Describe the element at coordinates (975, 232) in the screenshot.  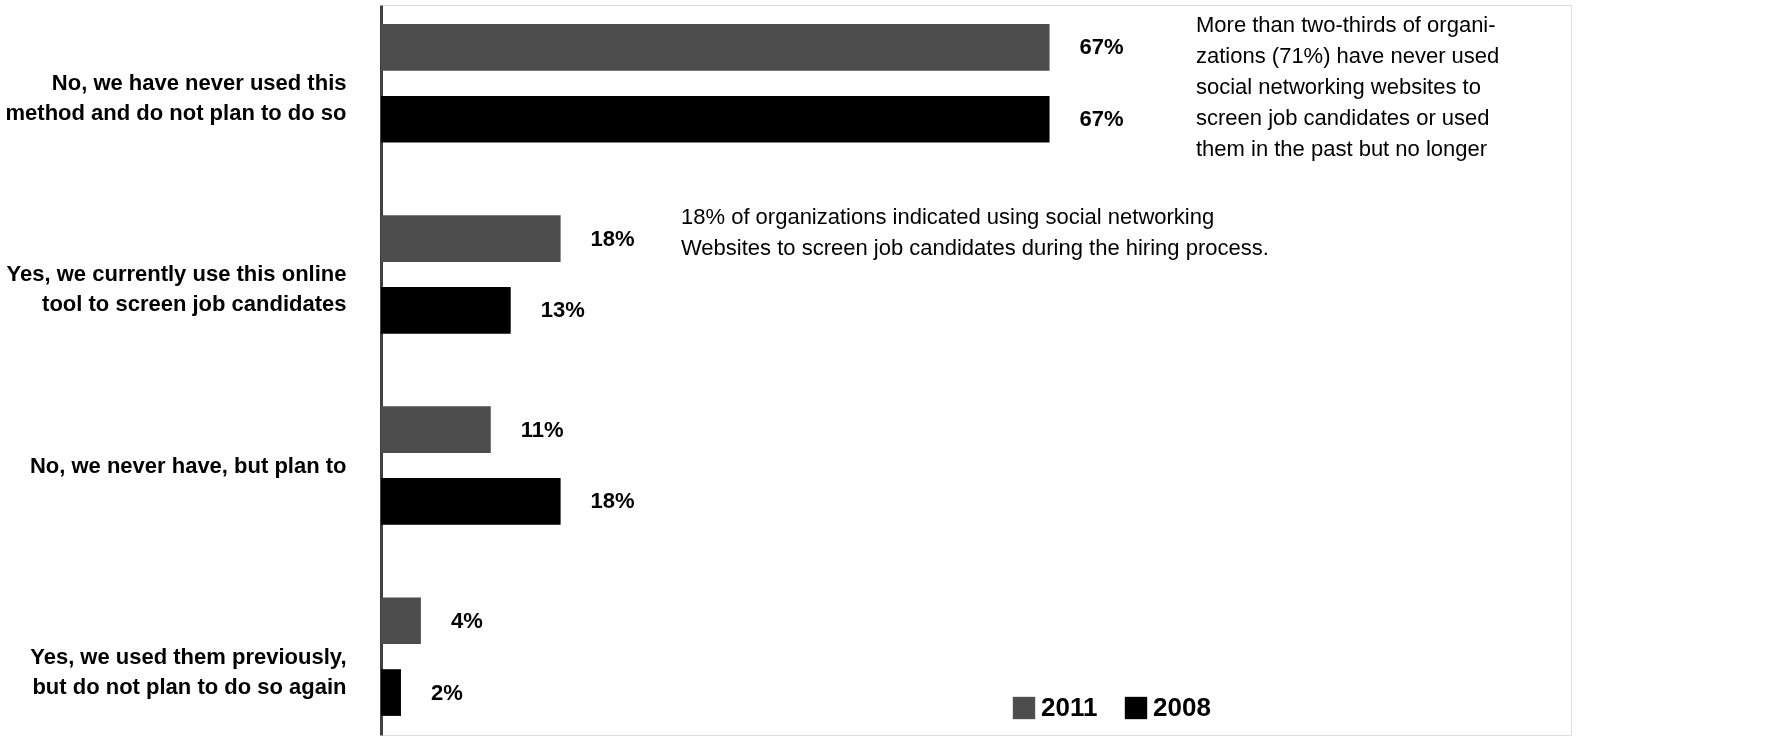
I see `annotation: 18% of organizations indicated using social networking Websites to screen job candidates during the hiring process.` at that location.